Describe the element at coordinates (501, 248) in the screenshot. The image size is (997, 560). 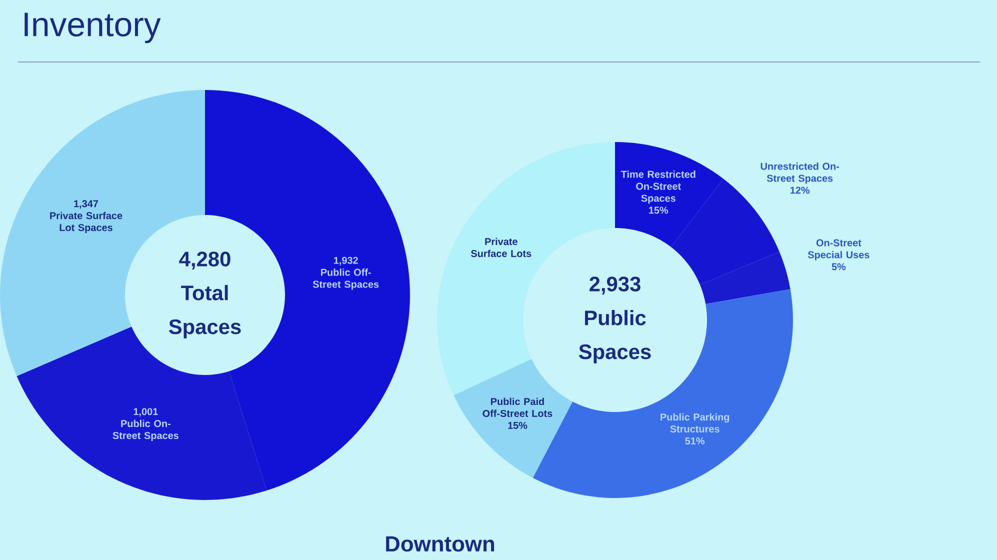
I see `slice-label: Private Surface Lots` at that location.